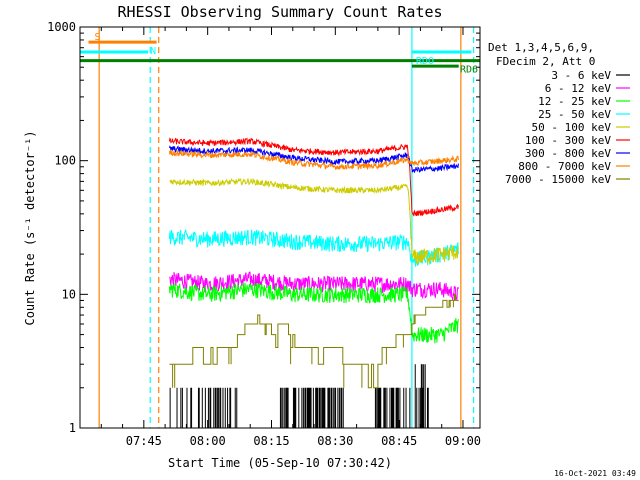 The width and height of the screenshot is (640, 480). I want to click on legend-header-line-2: FDecim 2, Att 0, so click(545, 61).